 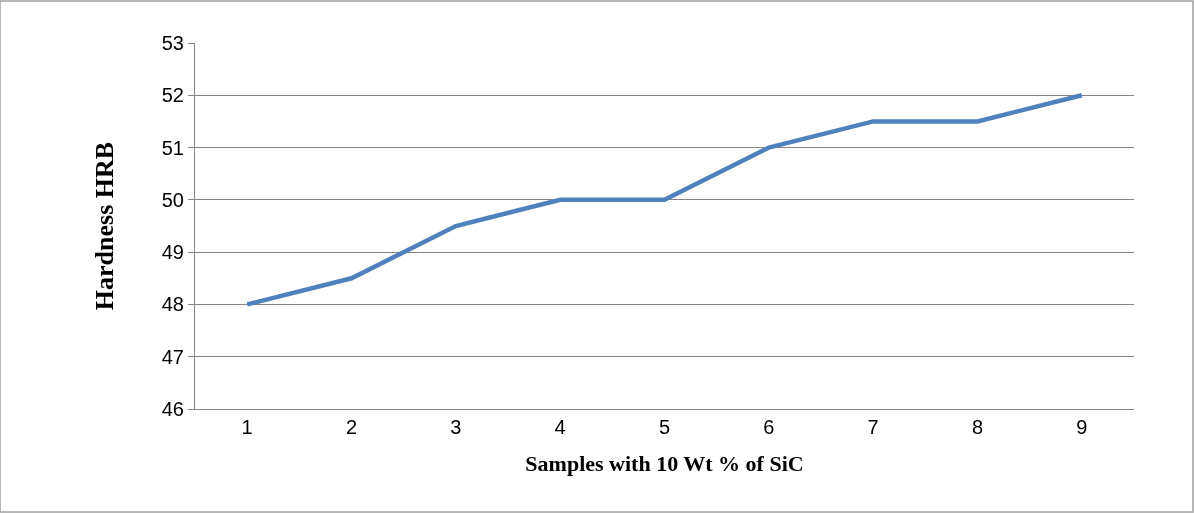 I want to click on y-tick-label: 52, so click(x=172, y=95).